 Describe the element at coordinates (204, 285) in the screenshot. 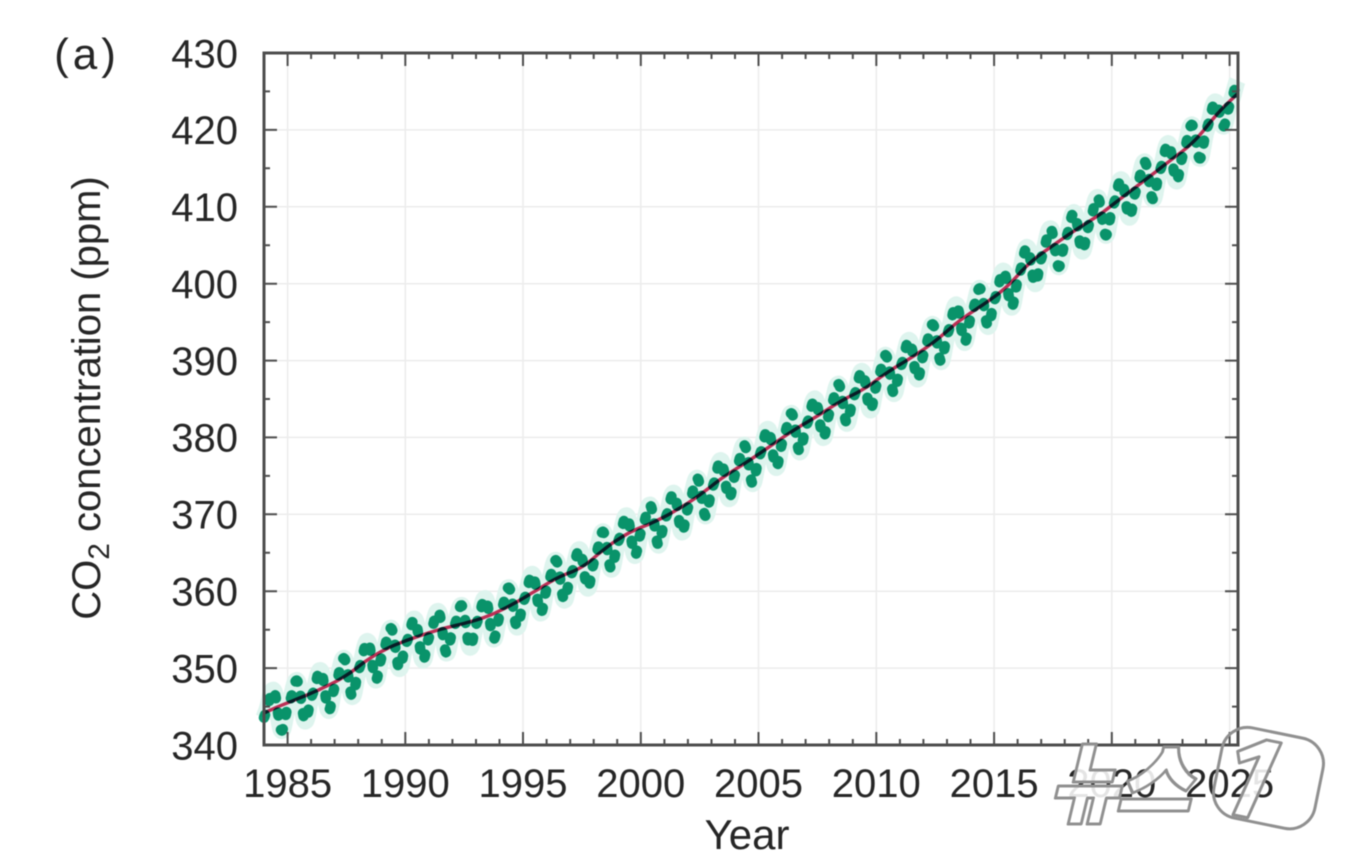

I see `svg-text: 400` at that location.